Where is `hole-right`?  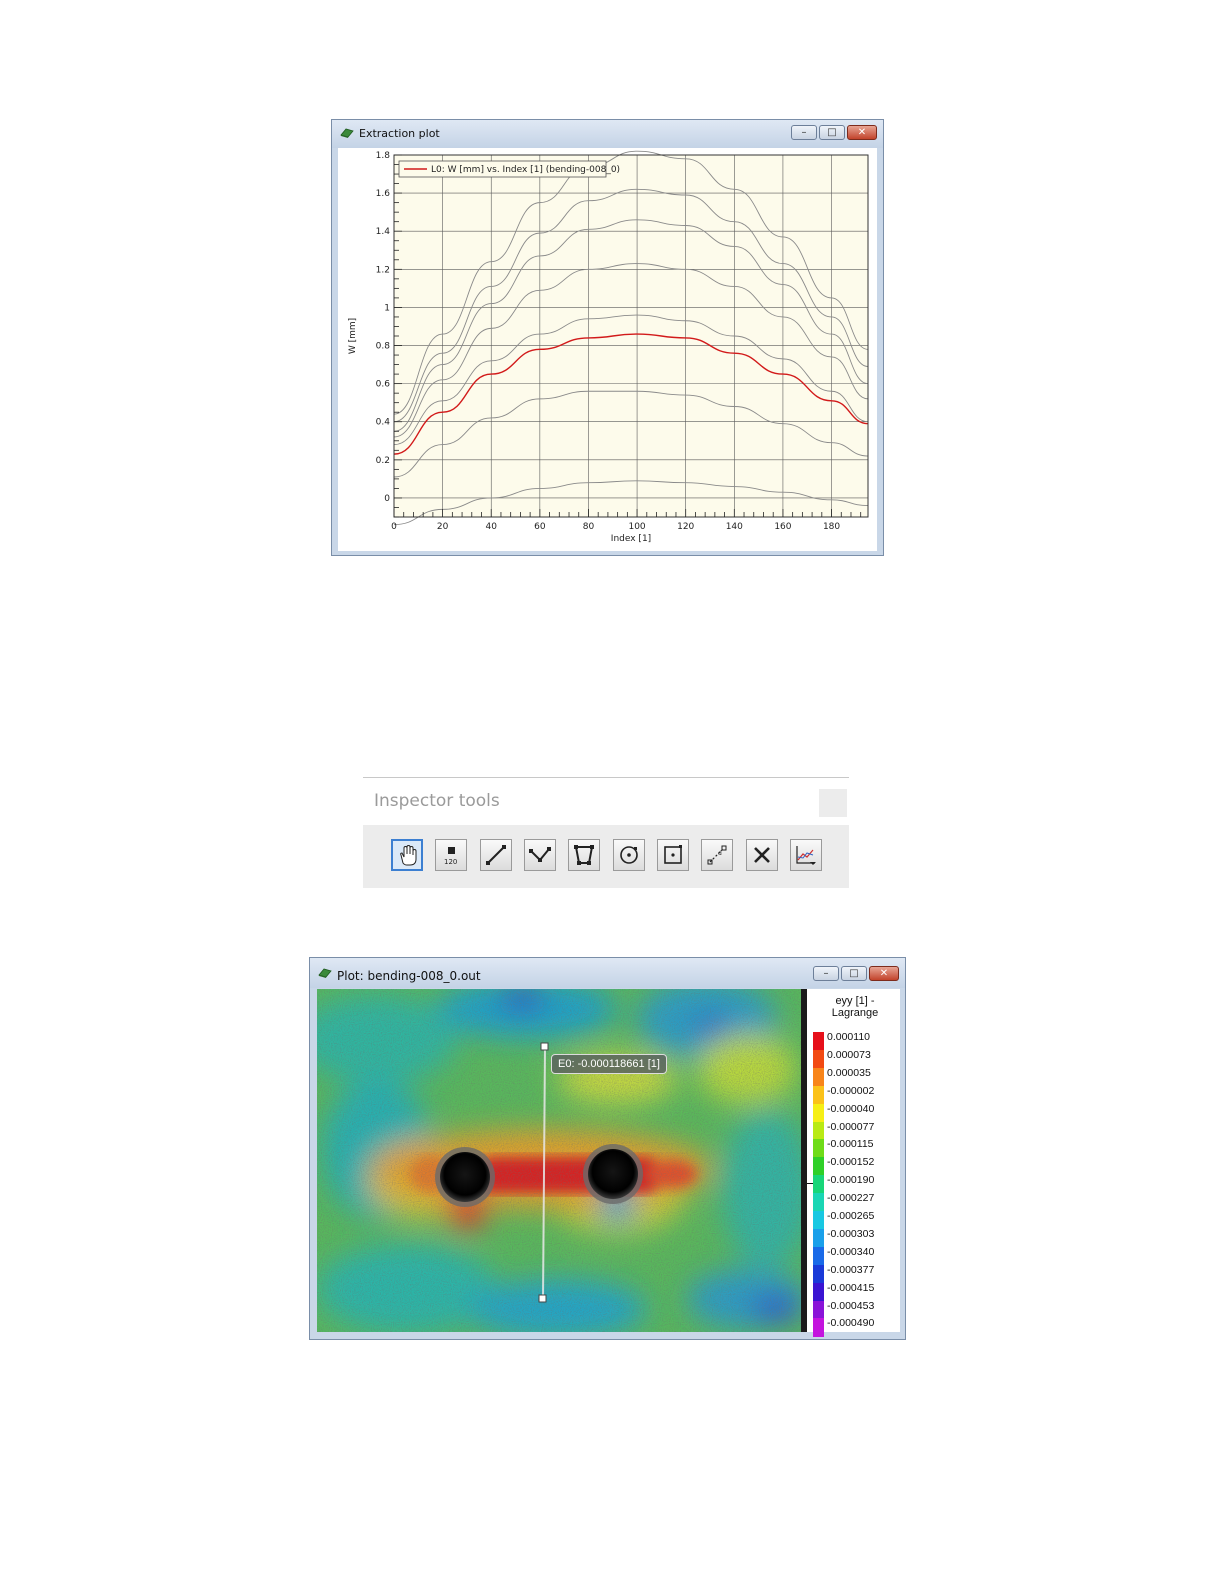
hole-right is located at coordinates (613, 1174).